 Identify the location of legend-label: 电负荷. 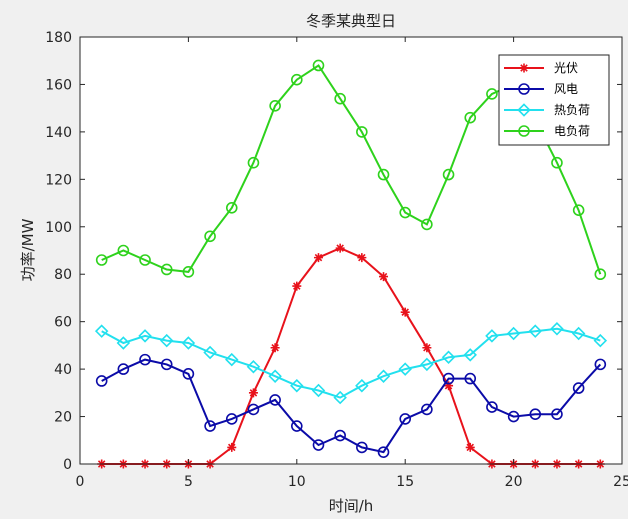
(572, 131).